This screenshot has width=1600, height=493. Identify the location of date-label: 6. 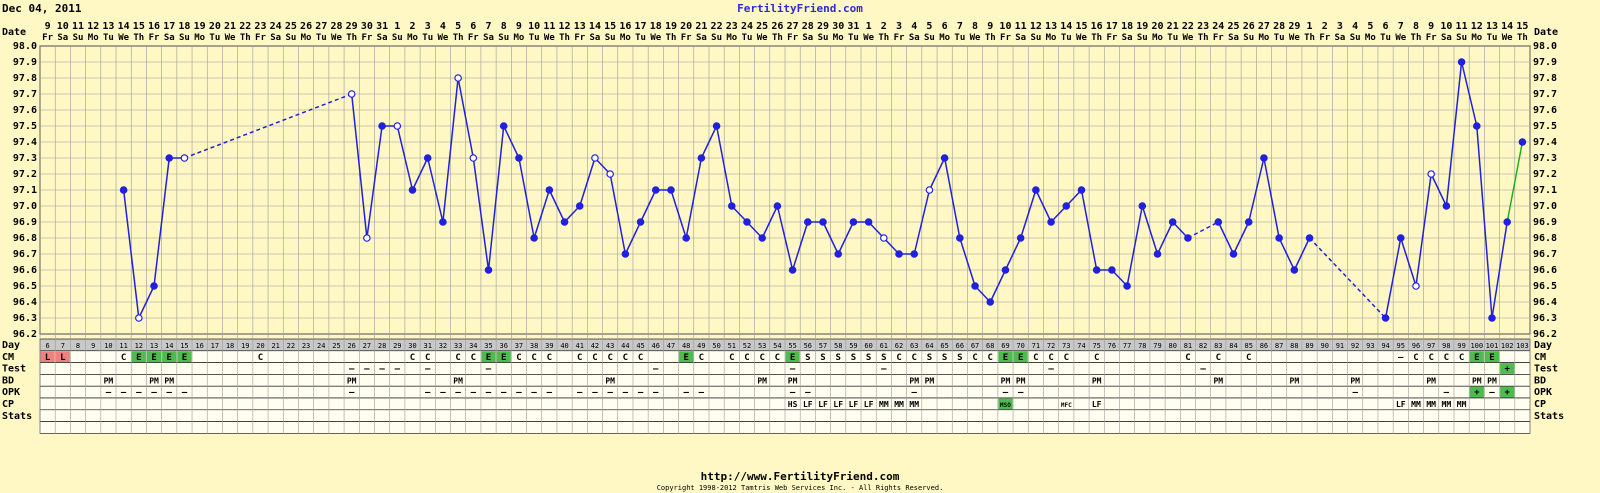
(945, 26).